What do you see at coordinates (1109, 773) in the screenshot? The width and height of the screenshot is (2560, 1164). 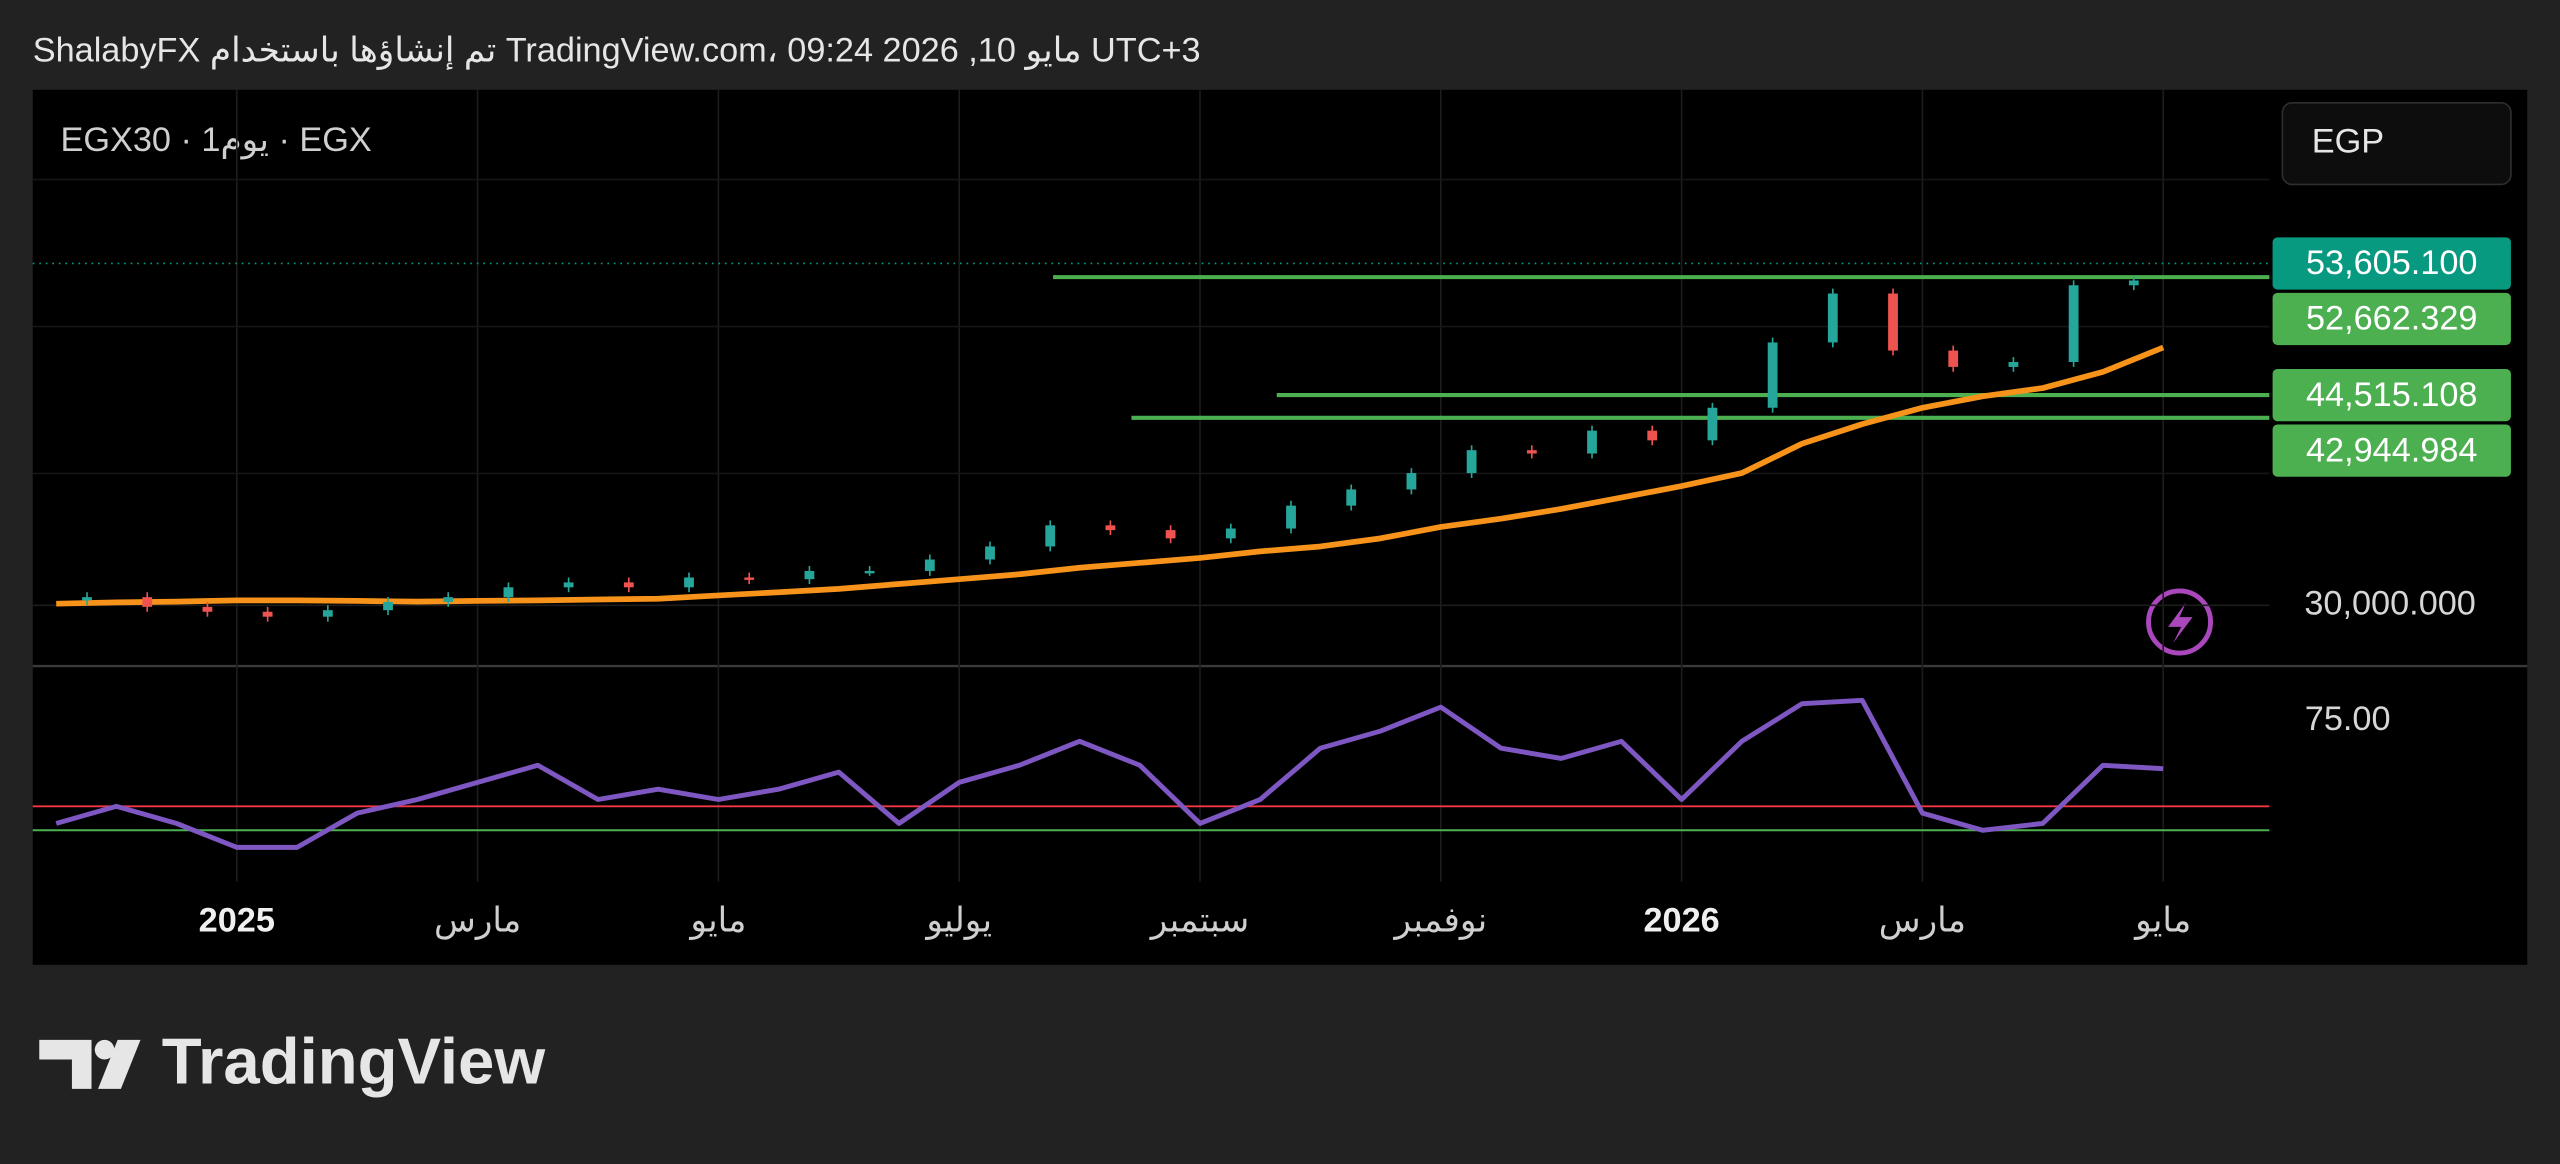 I see `rsi-line` at bounding box center [1109, 773].